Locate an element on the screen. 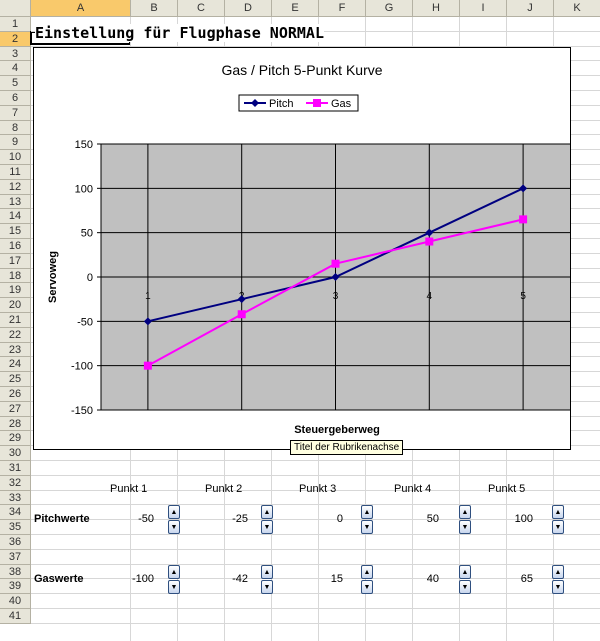  row-header-31: 31 is located at coordinates (15, 468).